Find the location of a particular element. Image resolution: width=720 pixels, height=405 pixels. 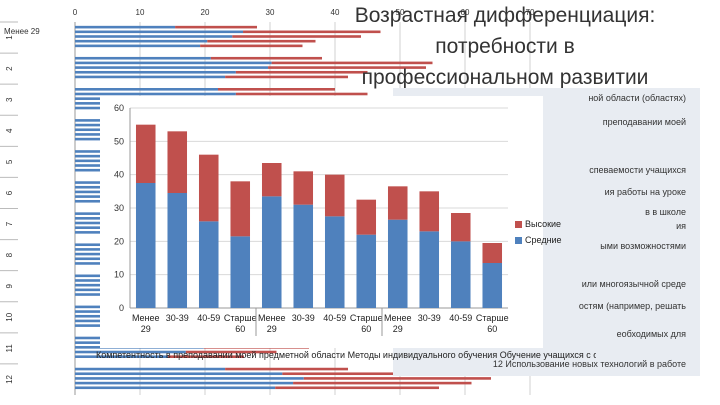

legend-swatch-medium is located at coordinates (518, 240).